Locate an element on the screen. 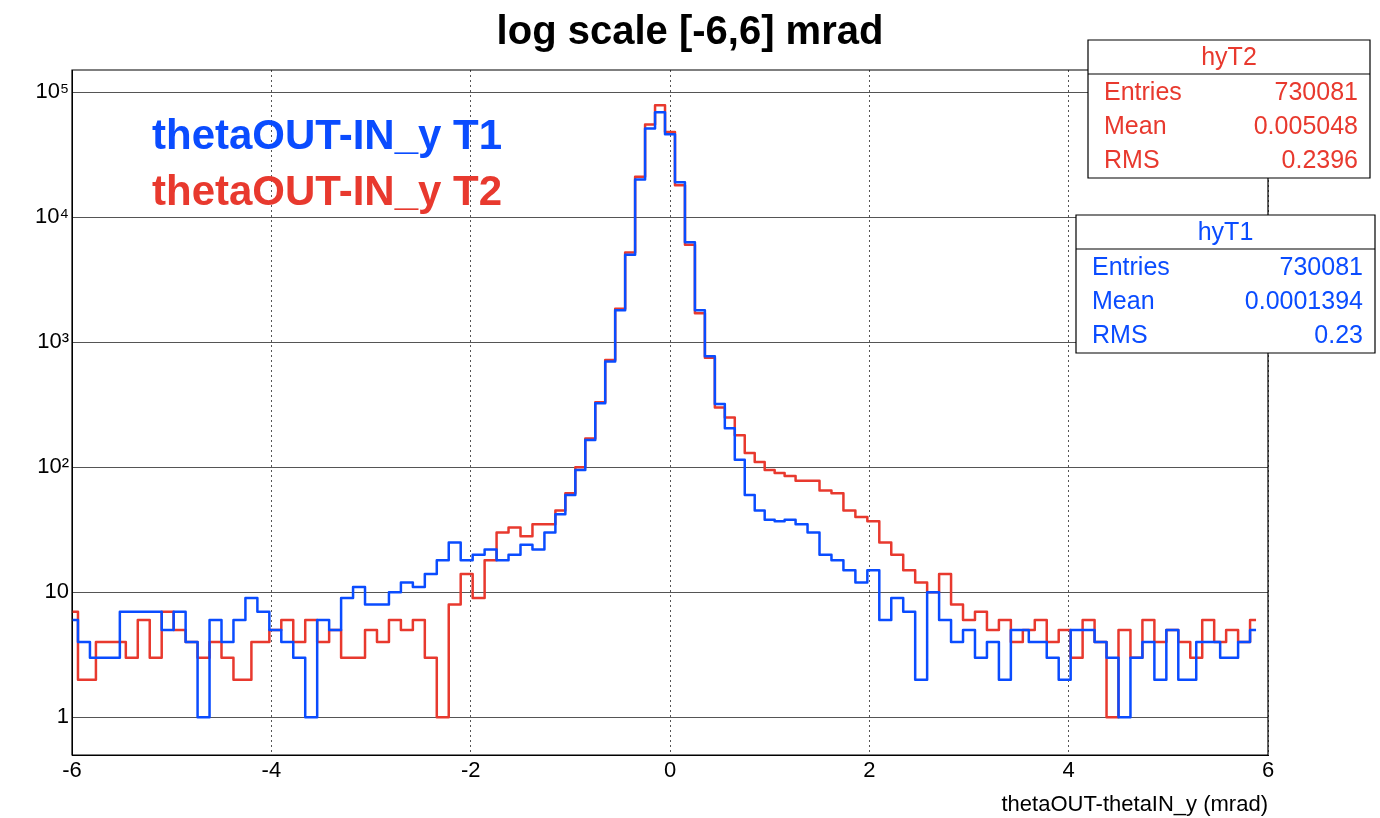  x-tick-label: 2 is located at coordinates (869, 770).